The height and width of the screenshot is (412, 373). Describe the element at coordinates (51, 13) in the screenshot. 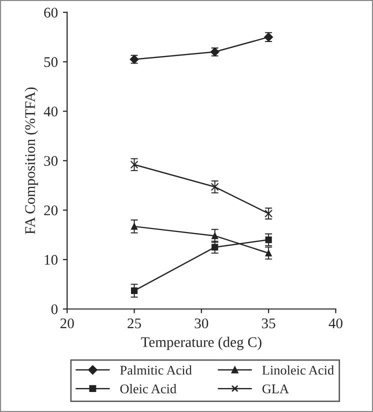

I see `y-tick-label: 60` at that location.